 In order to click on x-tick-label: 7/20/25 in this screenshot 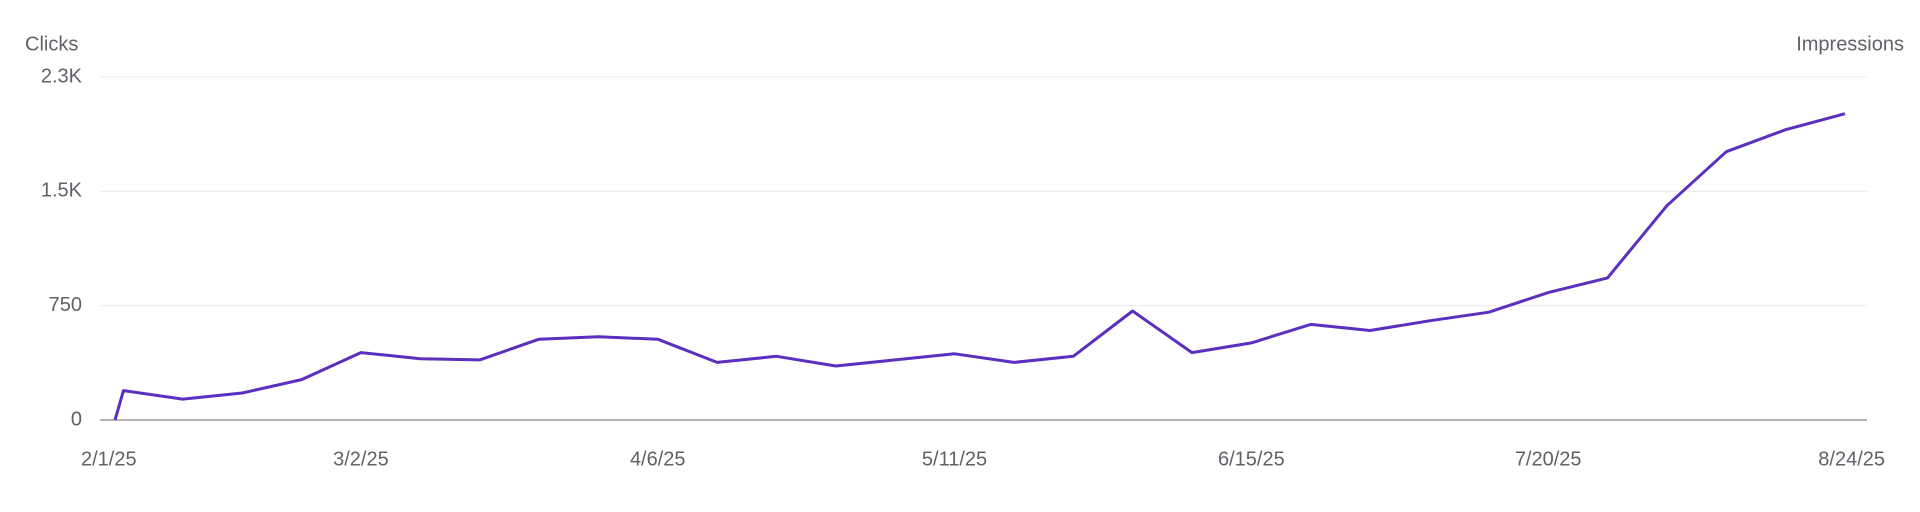, I will do `click(1548, 459)`.